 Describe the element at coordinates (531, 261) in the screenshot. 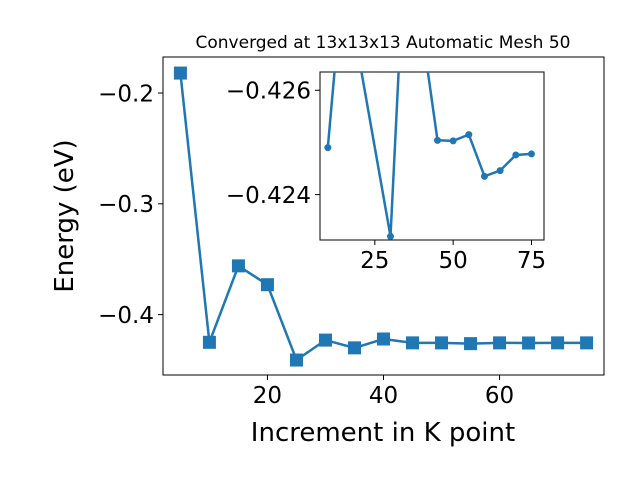

I see `x-tick-label: 75` at that location.